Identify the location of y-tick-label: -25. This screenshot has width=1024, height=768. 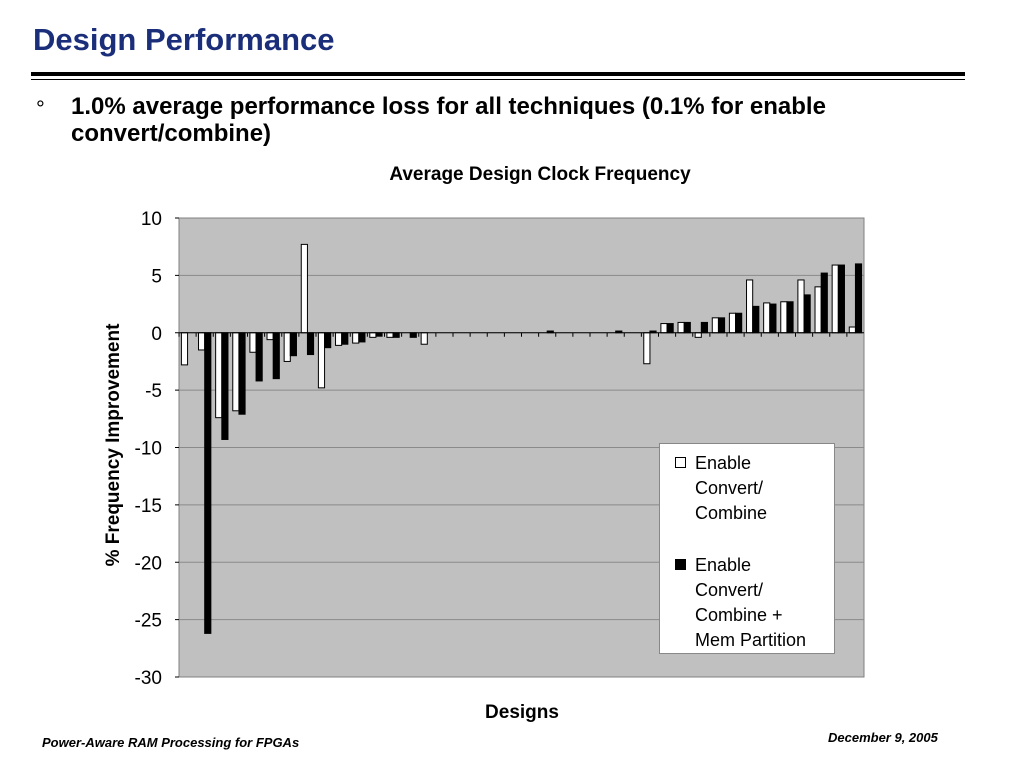
(148, 621).